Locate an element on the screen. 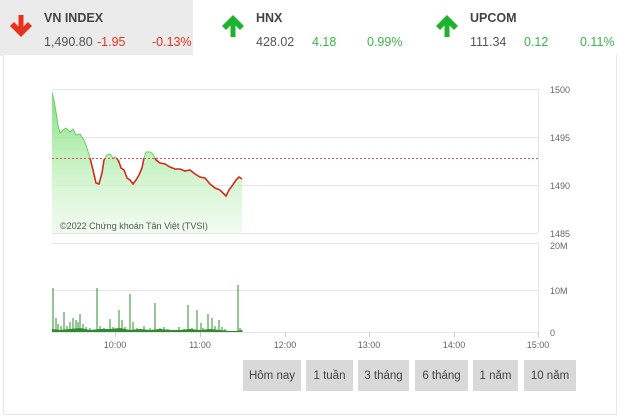  svg-text: 1490 is located at coordinates (560, 186).